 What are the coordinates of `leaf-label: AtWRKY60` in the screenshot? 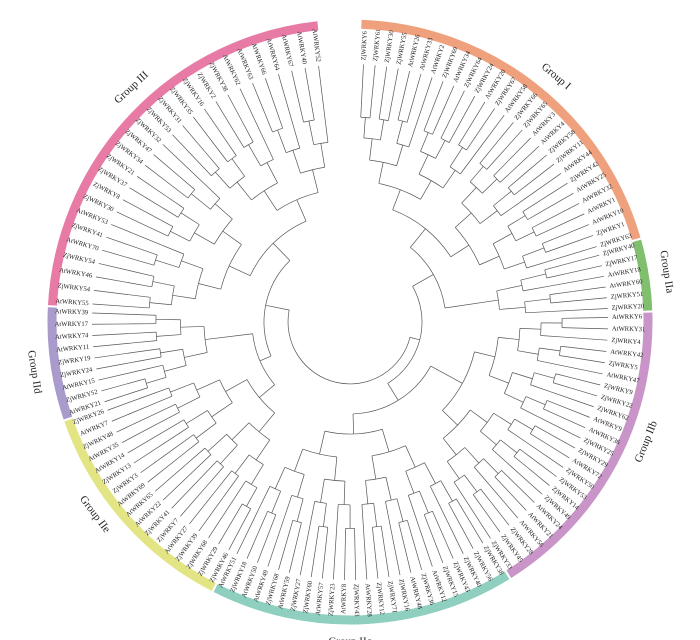 It's located at (626, 284).